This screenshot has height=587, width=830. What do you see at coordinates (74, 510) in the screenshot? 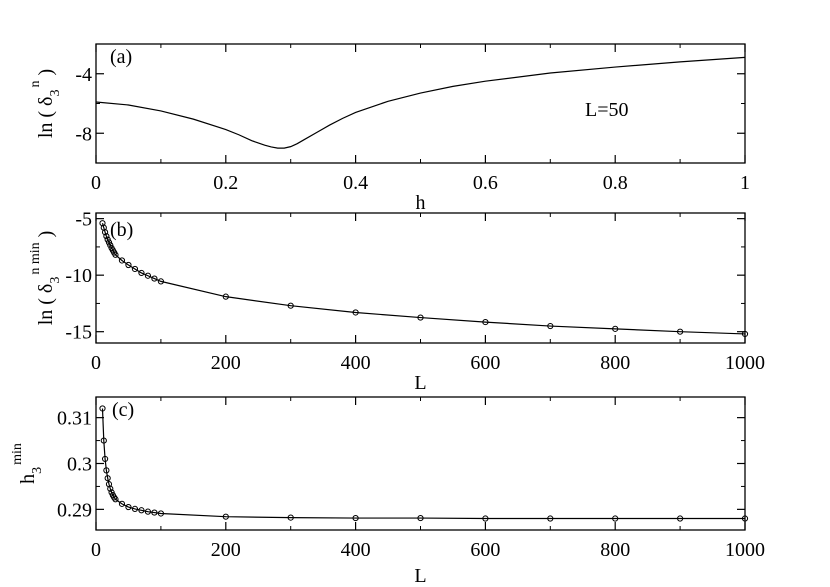
I see `y-tick-label: 0.29` at bounding box center [74, 510].